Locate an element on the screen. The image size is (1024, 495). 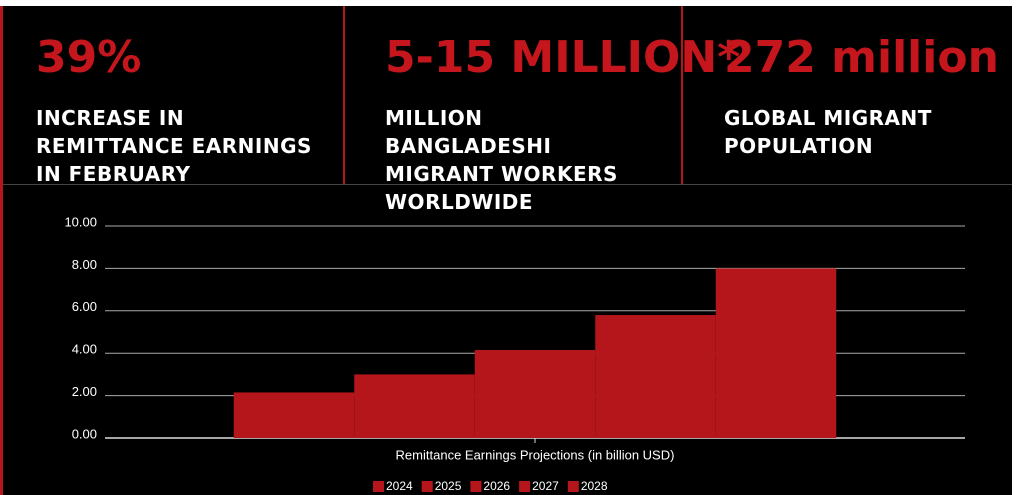
y-tick-label: 8.00 is located at coordinates (84, 264).